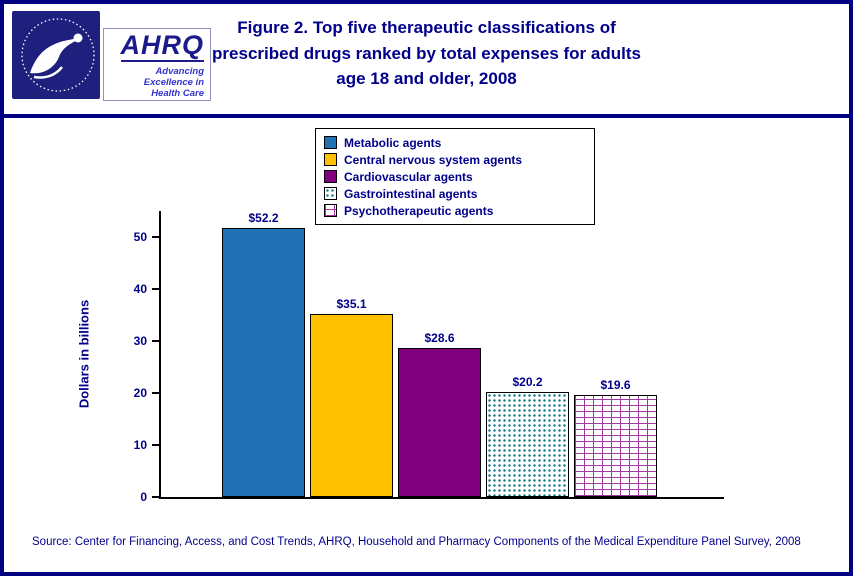  I want to click on y-tick: 20, so click(146, 393).